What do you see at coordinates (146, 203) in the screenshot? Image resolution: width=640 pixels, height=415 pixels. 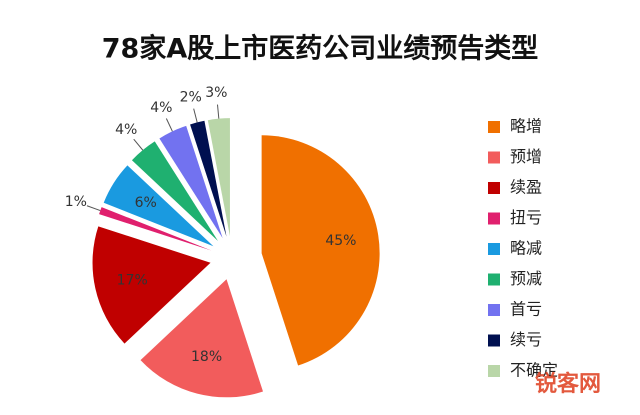 I see `data-label: 6%` at bounding box center [146, 203].